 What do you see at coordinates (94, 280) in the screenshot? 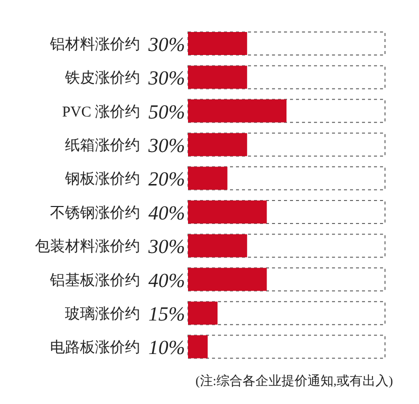
I see `y-tick-label: 铝基板涨价约` at bounding box center [94, 280].